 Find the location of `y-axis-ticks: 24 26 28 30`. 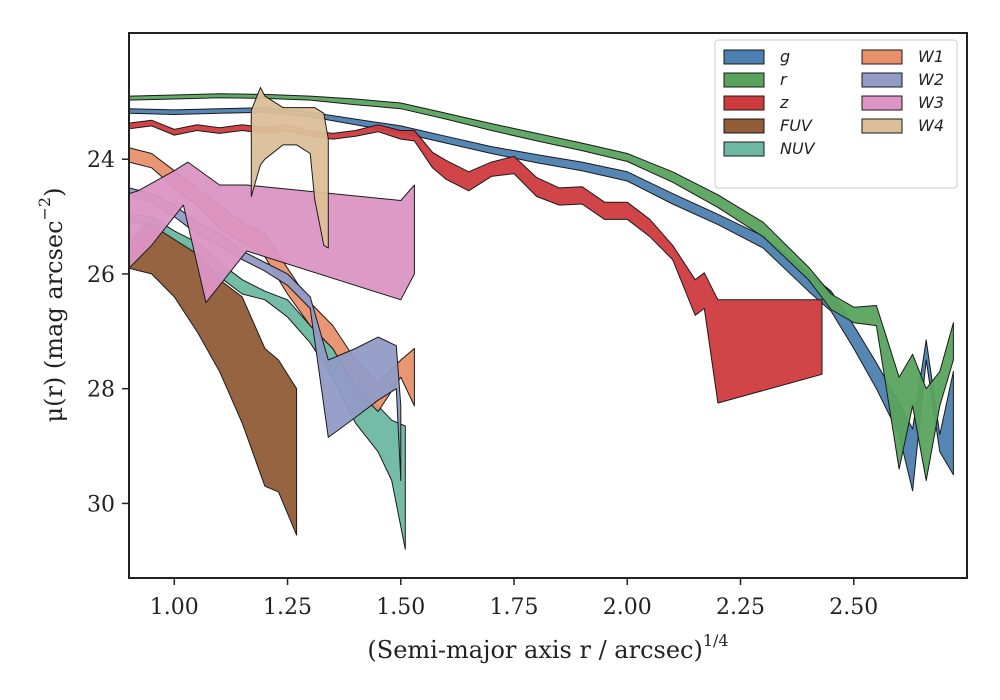

y-axis-ticks: 24 26 28 30 is located at coordinates (108, 332).